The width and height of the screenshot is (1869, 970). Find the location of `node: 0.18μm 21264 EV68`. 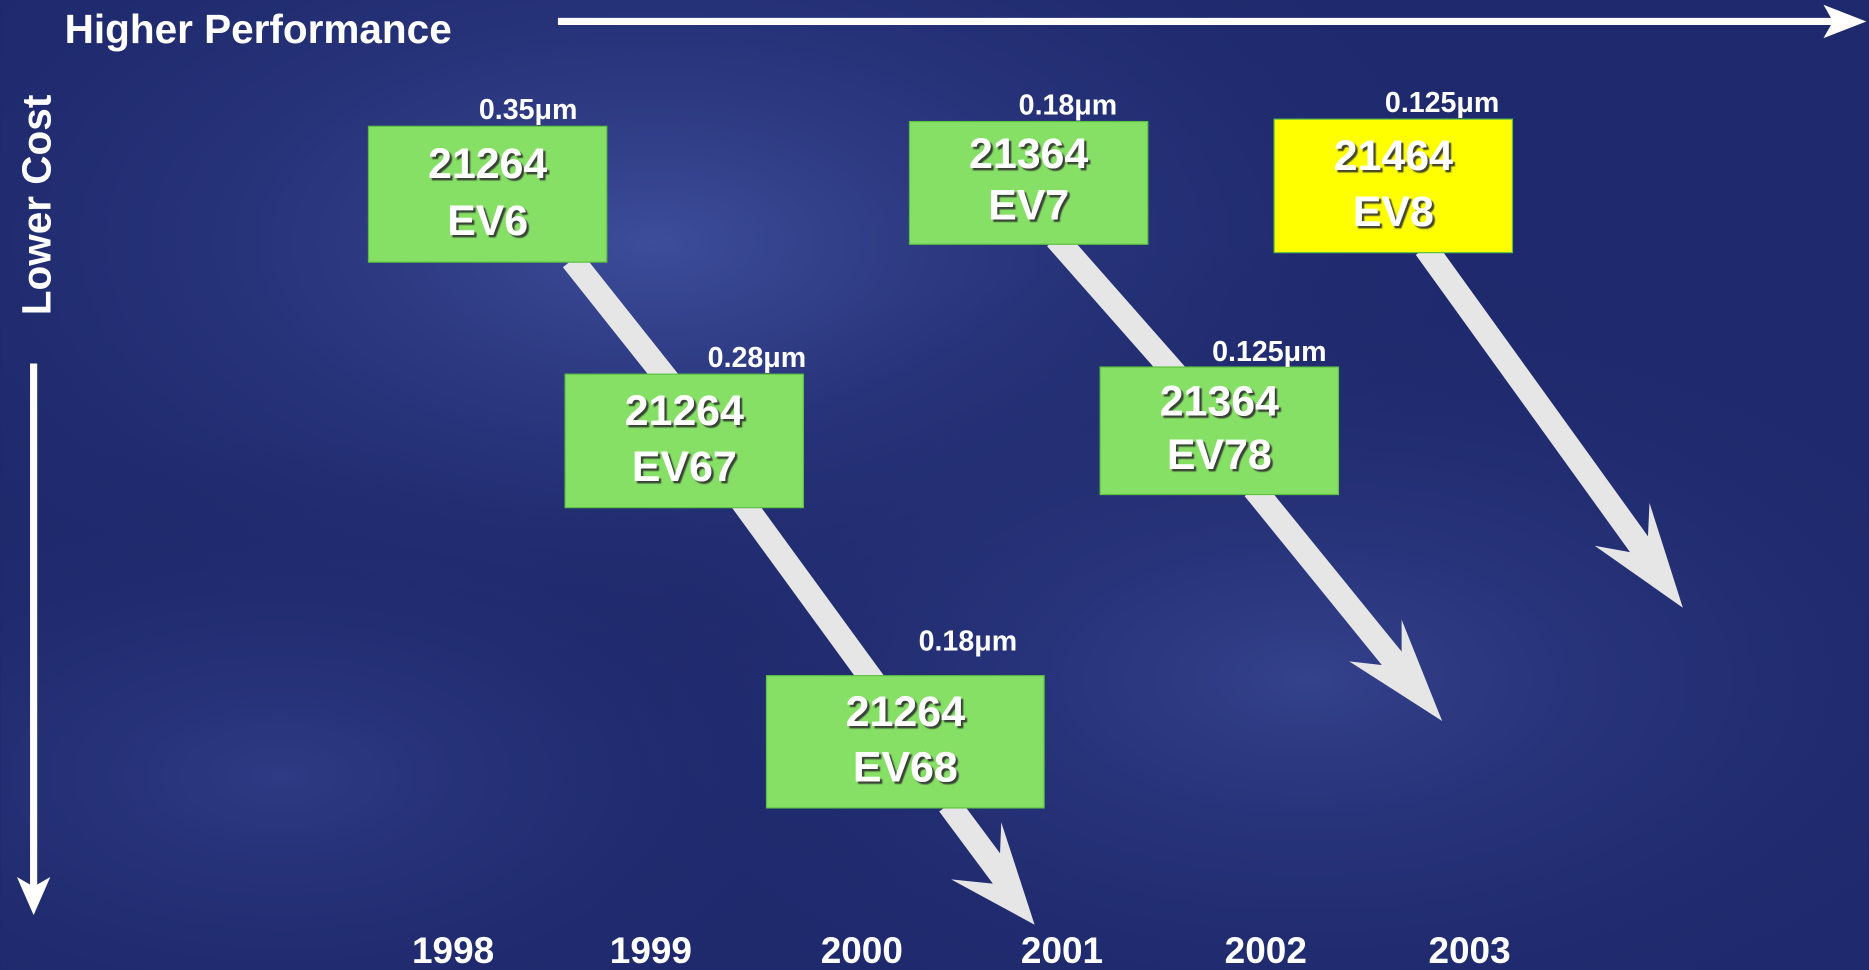

node: 0.18μm 21264 EV68 is located at coordinates (905, 717).